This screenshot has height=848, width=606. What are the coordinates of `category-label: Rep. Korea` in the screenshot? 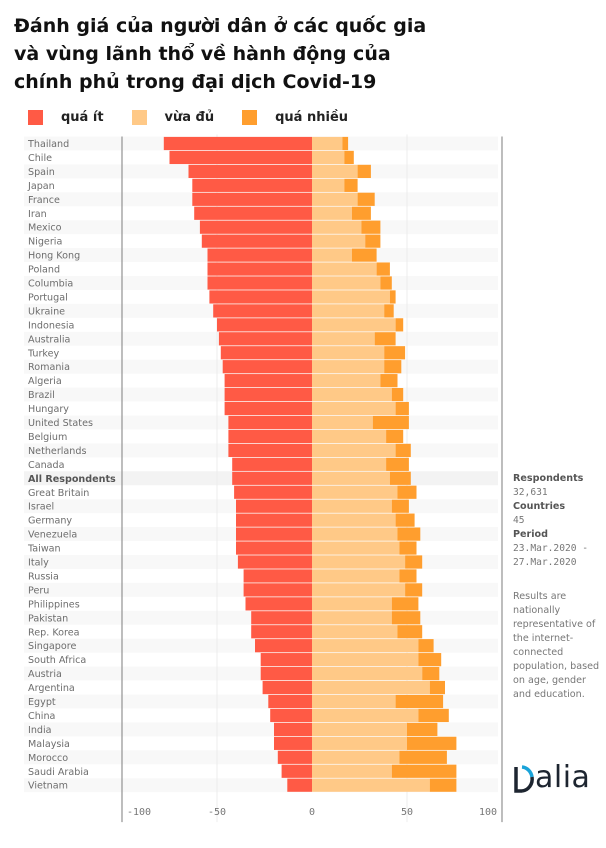 It's located at (54, 632).